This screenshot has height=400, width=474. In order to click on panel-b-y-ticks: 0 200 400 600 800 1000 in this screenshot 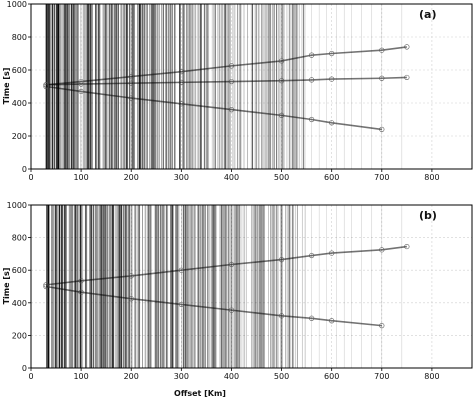, I will do `click(19, 287)`.